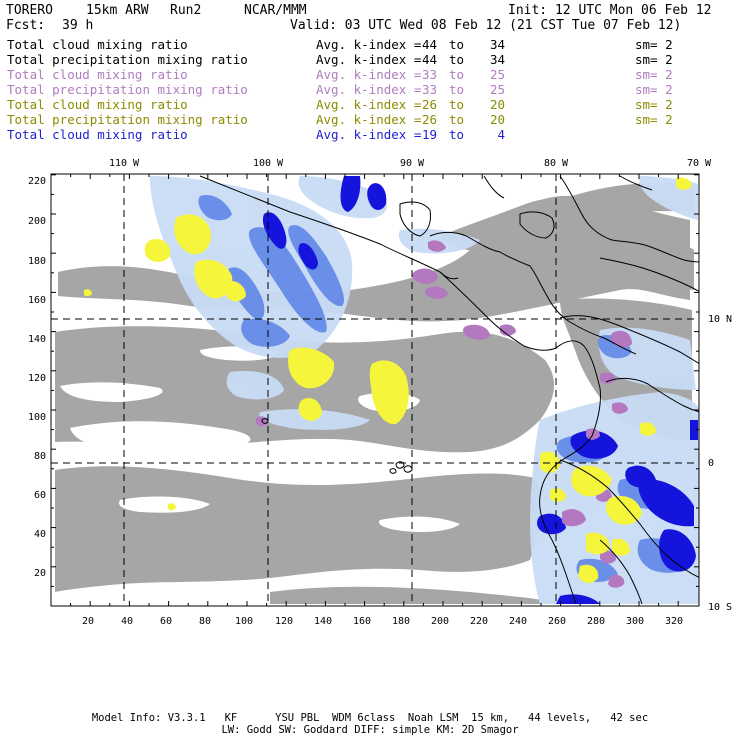  Describe the element at coordinates (268, 163) in the screenshot. I see `lon-label: 100 W` at that location.